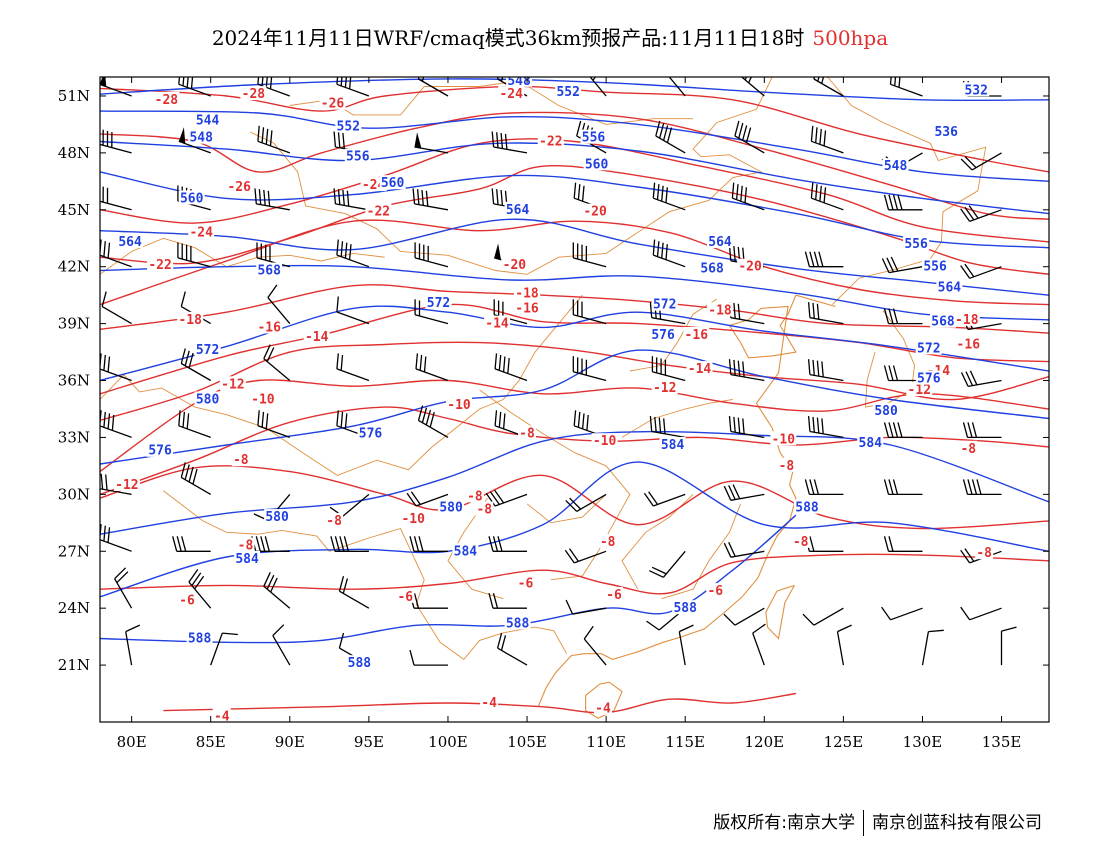 The image size is (1100, 850). I want to click on svg-text: 552, so click(348, 126).